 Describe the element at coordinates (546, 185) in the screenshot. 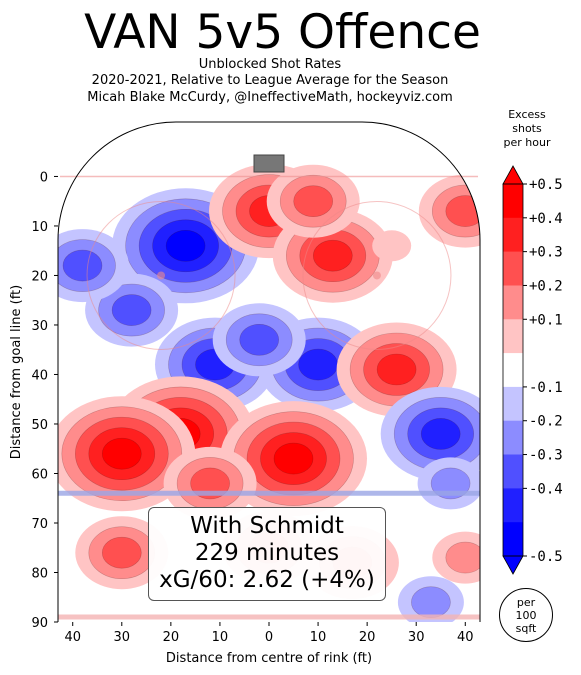

I see `colorbar-tick-label: +0.5` at that location.